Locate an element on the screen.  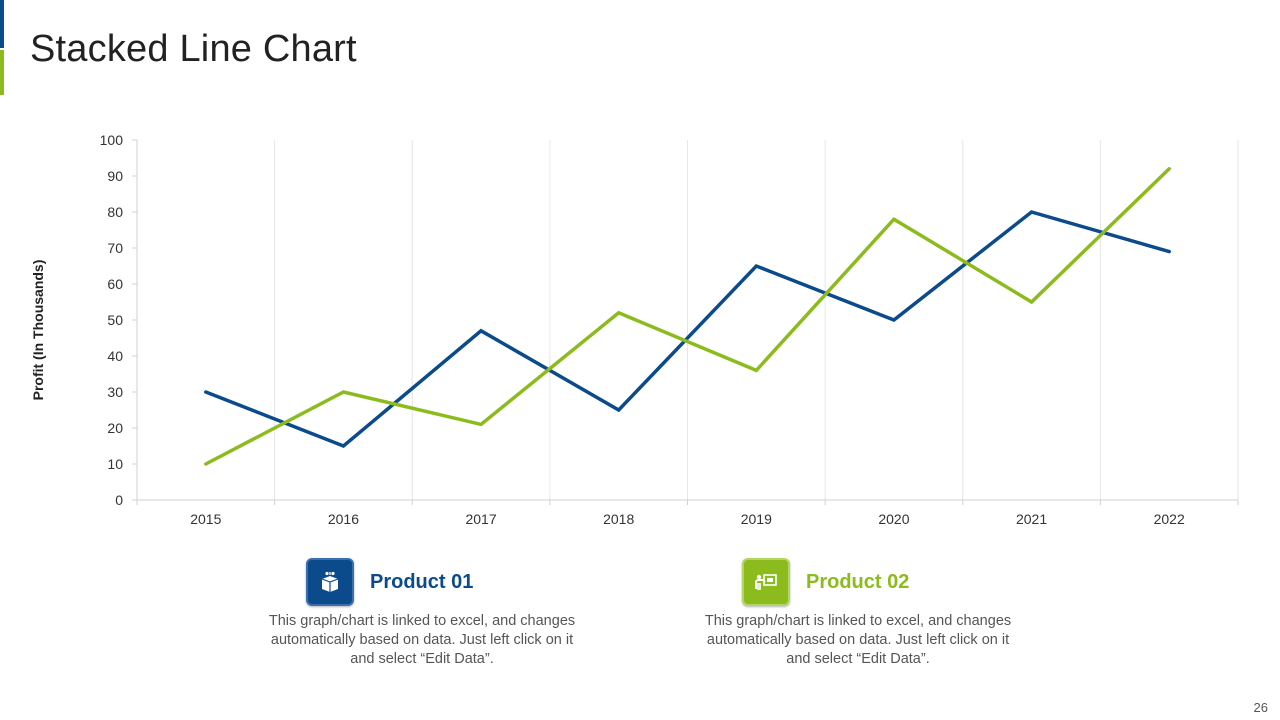
x-tick-label: 2017 is located at coordinates (480, 519).